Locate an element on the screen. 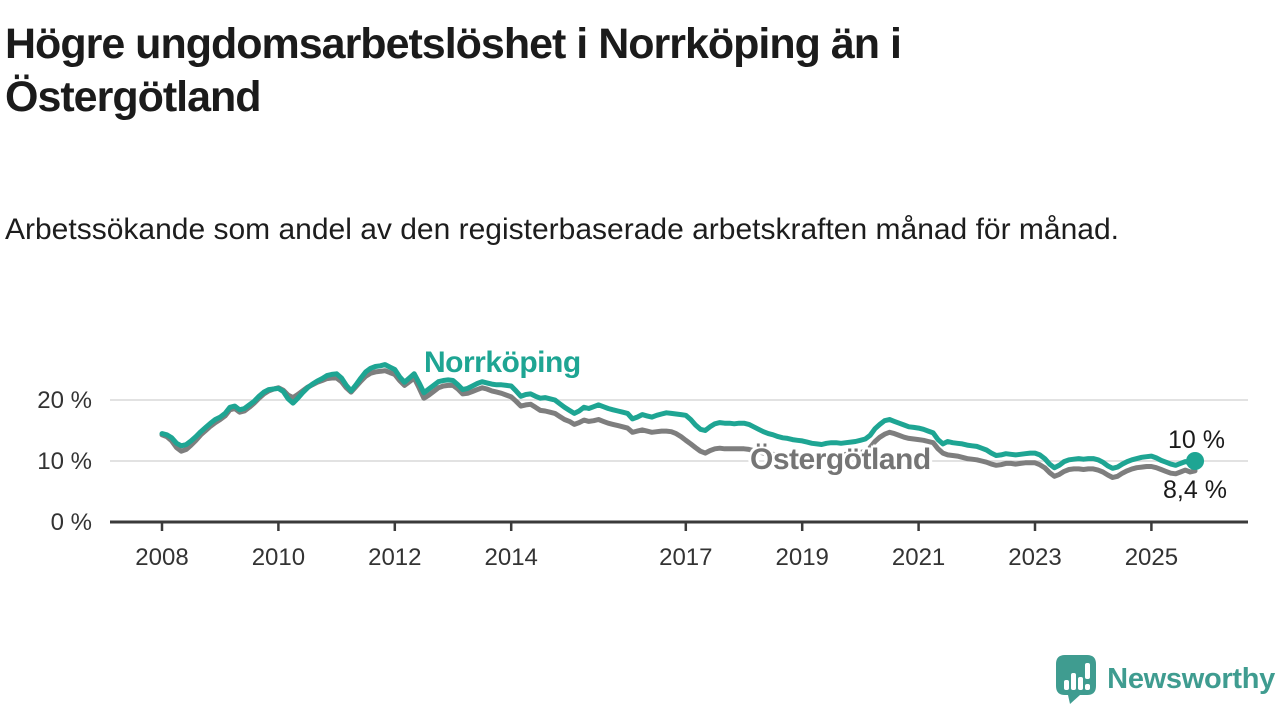 This screenshot has width=1280, height=720. series-line-östergötland is located at coordinates (678, 424).